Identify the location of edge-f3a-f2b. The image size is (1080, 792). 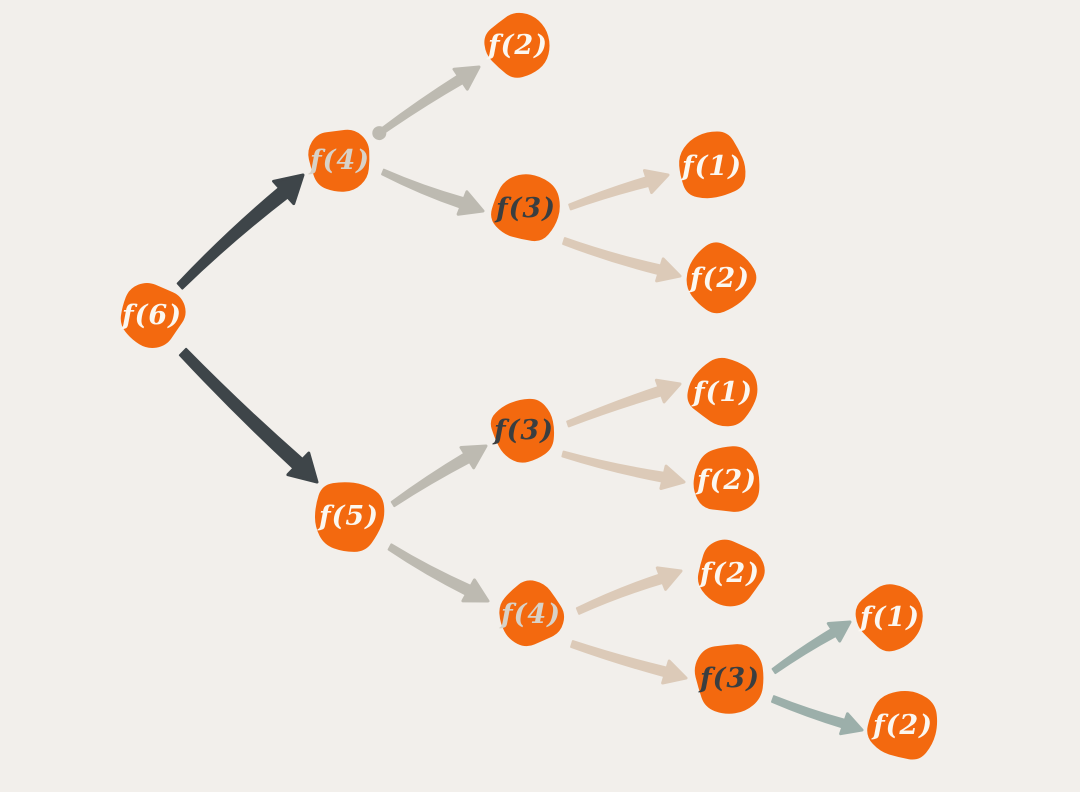
(622, 260).